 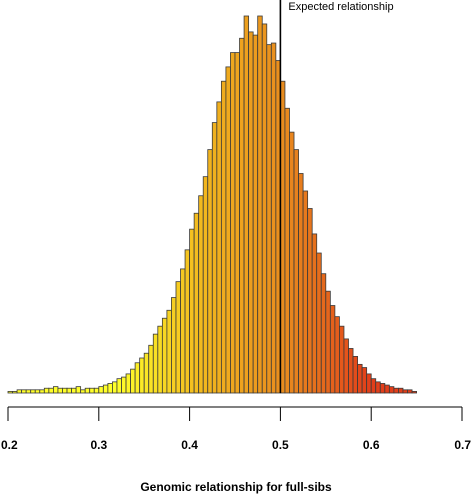 I want to click on x-tick-label: 0.7, so click(x=462, y=445).